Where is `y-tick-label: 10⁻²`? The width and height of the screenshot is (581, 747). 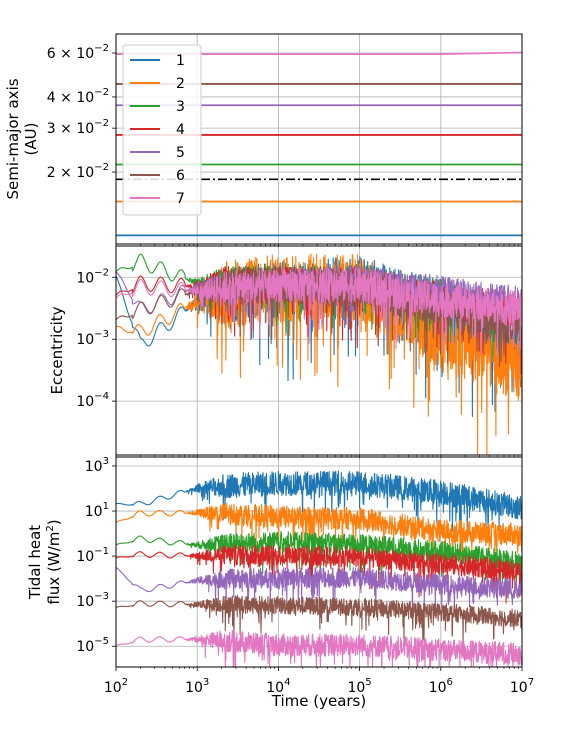 y-tick-label: 10⁻² is located at coordinates (92, 276).